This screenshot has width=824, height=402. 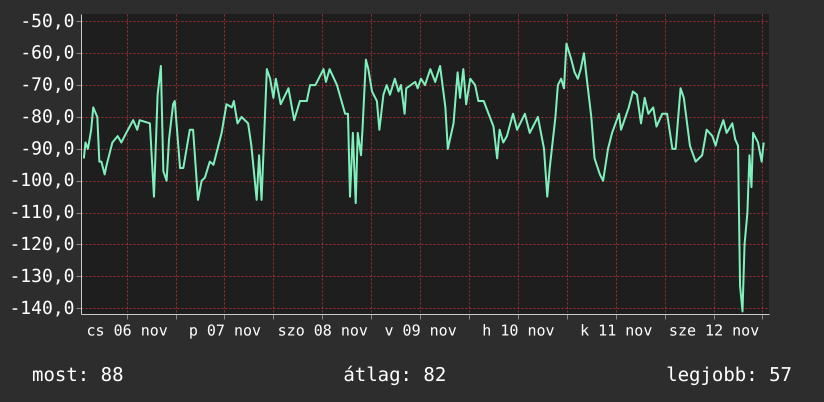 What do you see at coordinates (47, 21) in the screenshot?
I see `y-tick-label: -50,0` at bounding box center [47, 21].